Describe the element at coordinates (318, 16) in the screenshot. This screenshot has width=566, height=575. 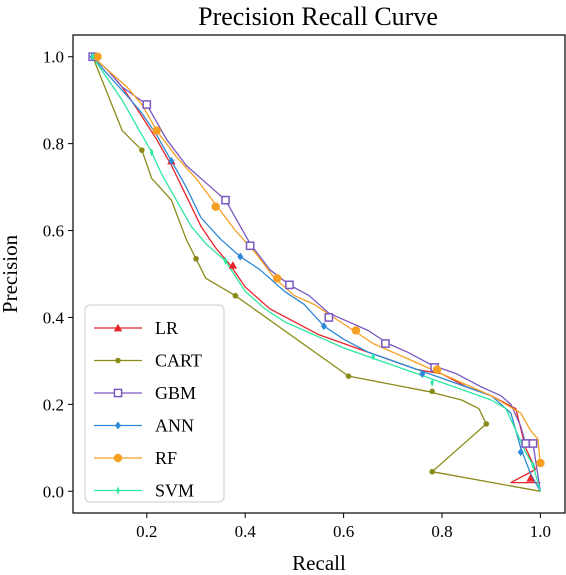
I see `chart-title: Precision Recall Curve` at that location.